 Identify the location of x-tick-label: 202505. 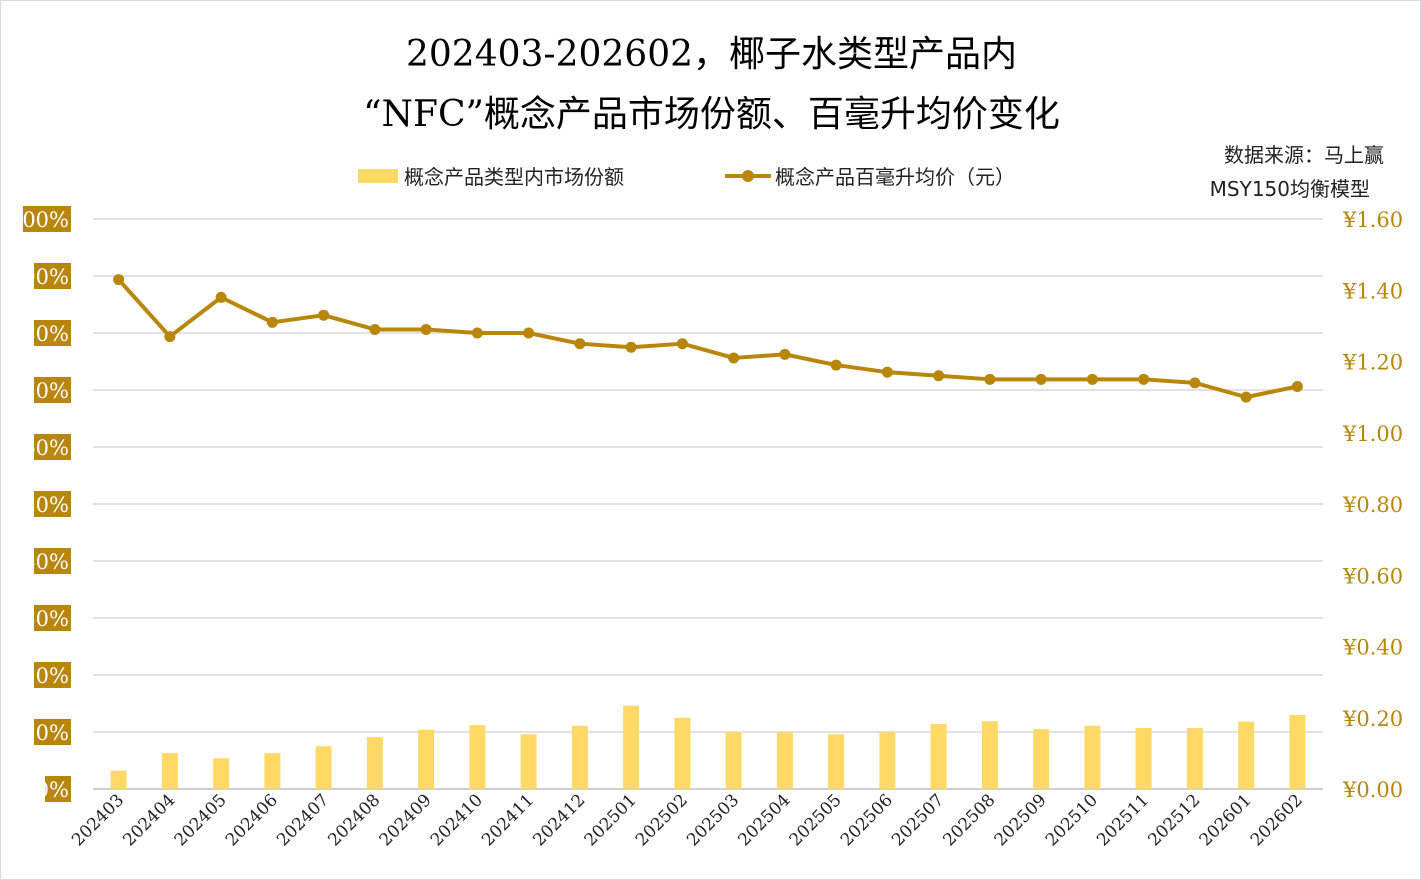
(816, 820).